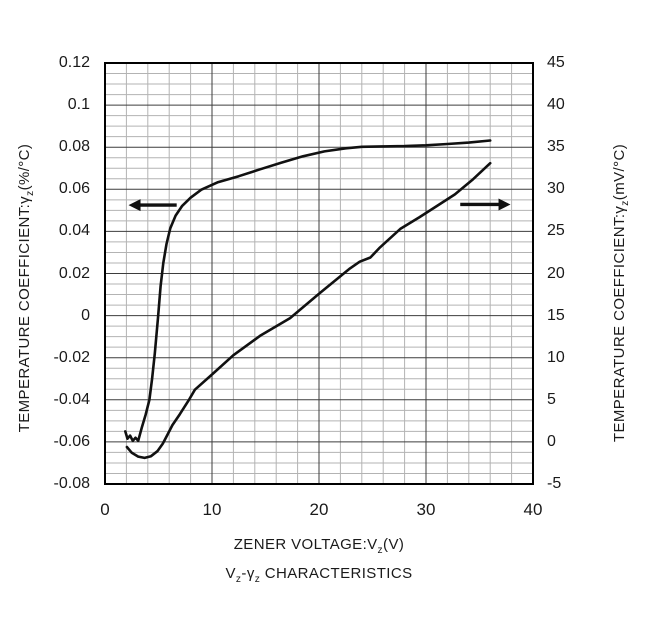 The height and width of the screenshot is (629, 657). I want to click on y-left-tick-label: 0, so click(85, 315).